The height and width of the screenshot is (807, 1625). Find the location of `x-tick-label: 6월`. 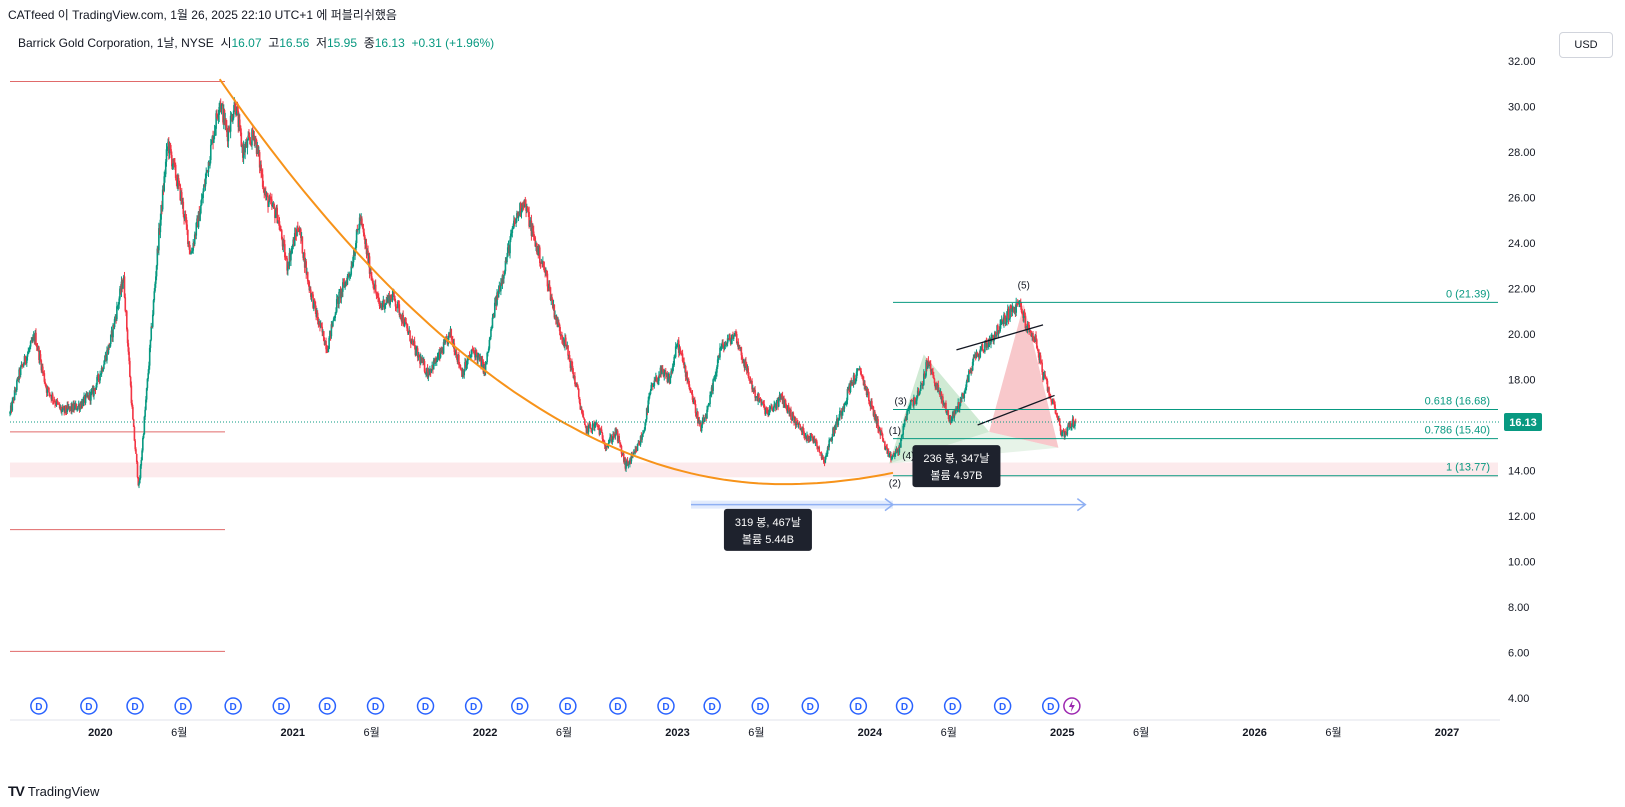

x-tick-label: 6월 is located at coordinates (1333, 732).